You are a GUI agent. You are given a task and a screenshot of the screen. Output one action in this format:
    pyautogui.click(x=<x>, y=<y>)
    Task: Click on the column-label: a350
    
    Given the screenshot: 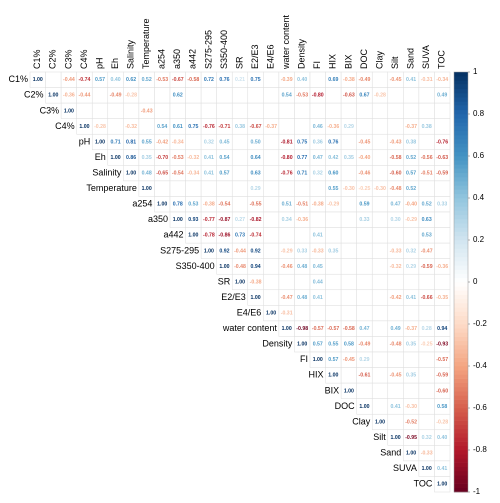 What is the action you would take?
    pyautogui.click(x=177, y=59)
    